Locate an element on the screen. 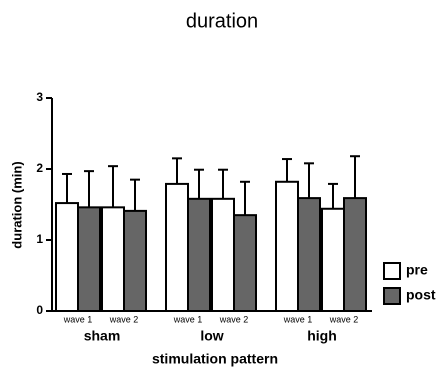  y-tick-label: 3 is located at coordinates (39, 97).